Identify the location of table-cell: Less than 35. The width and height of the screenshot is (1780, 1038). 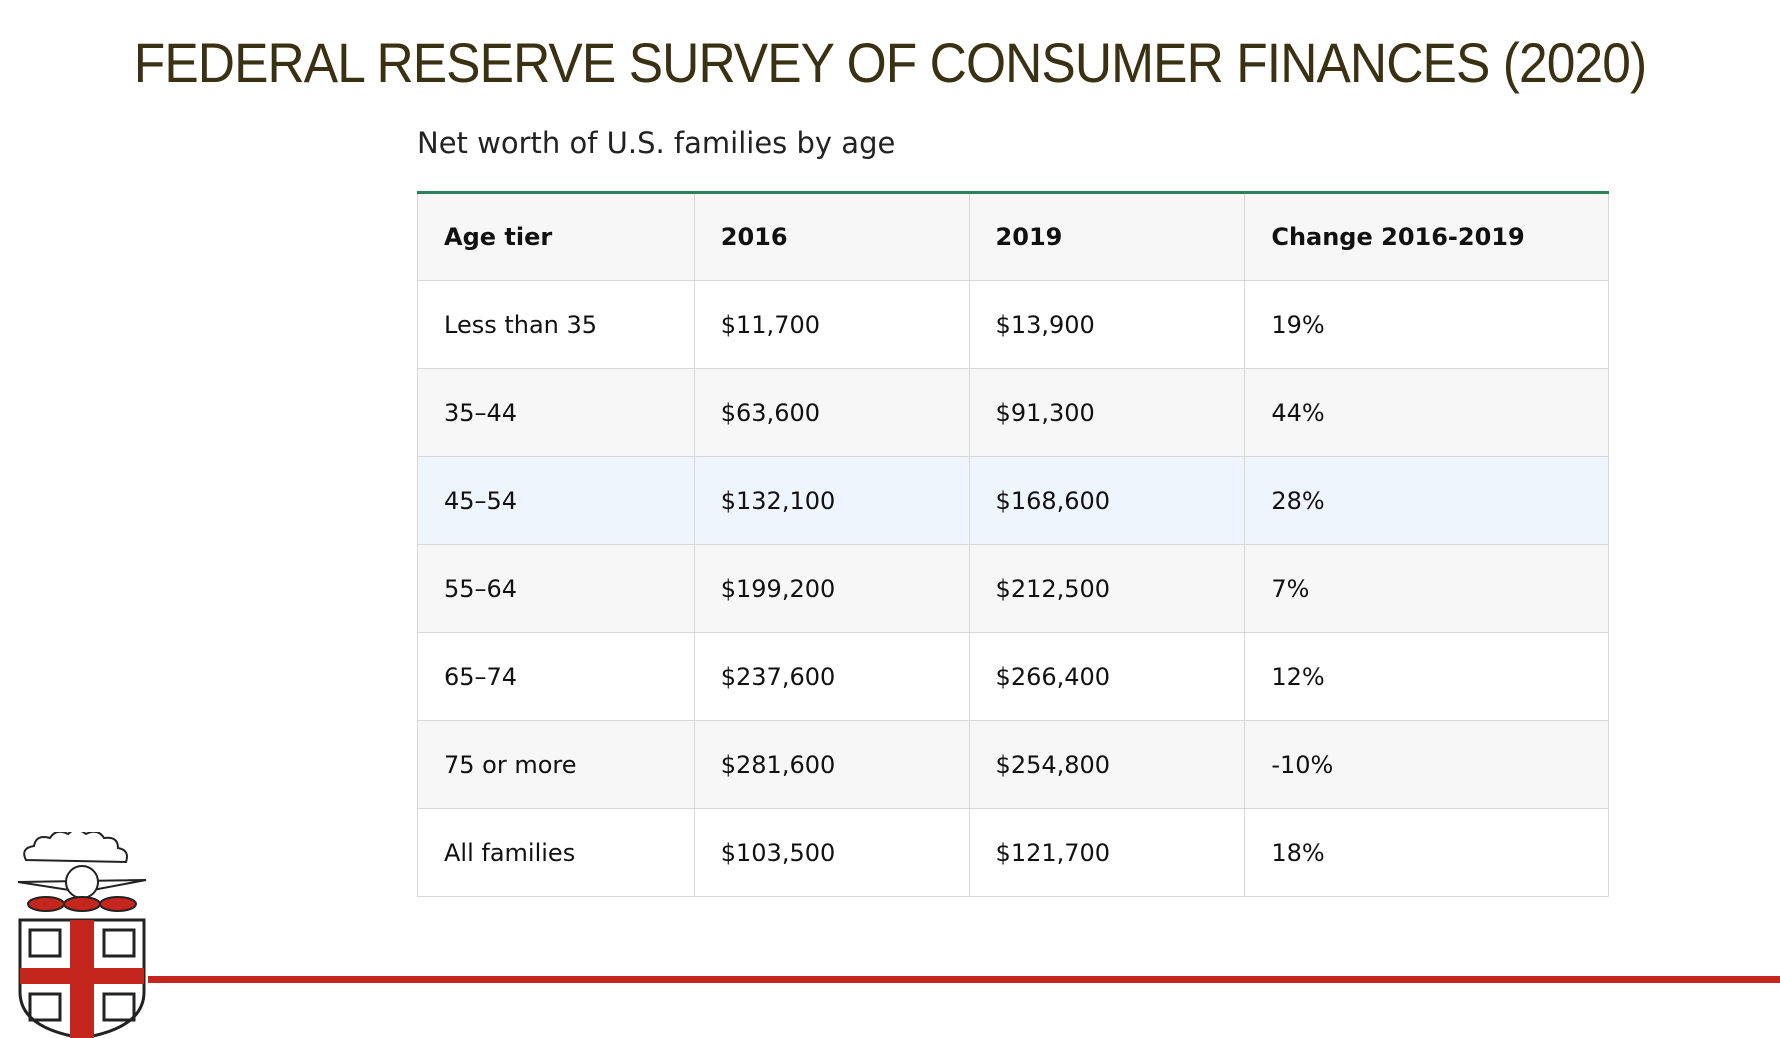
(556, 324).